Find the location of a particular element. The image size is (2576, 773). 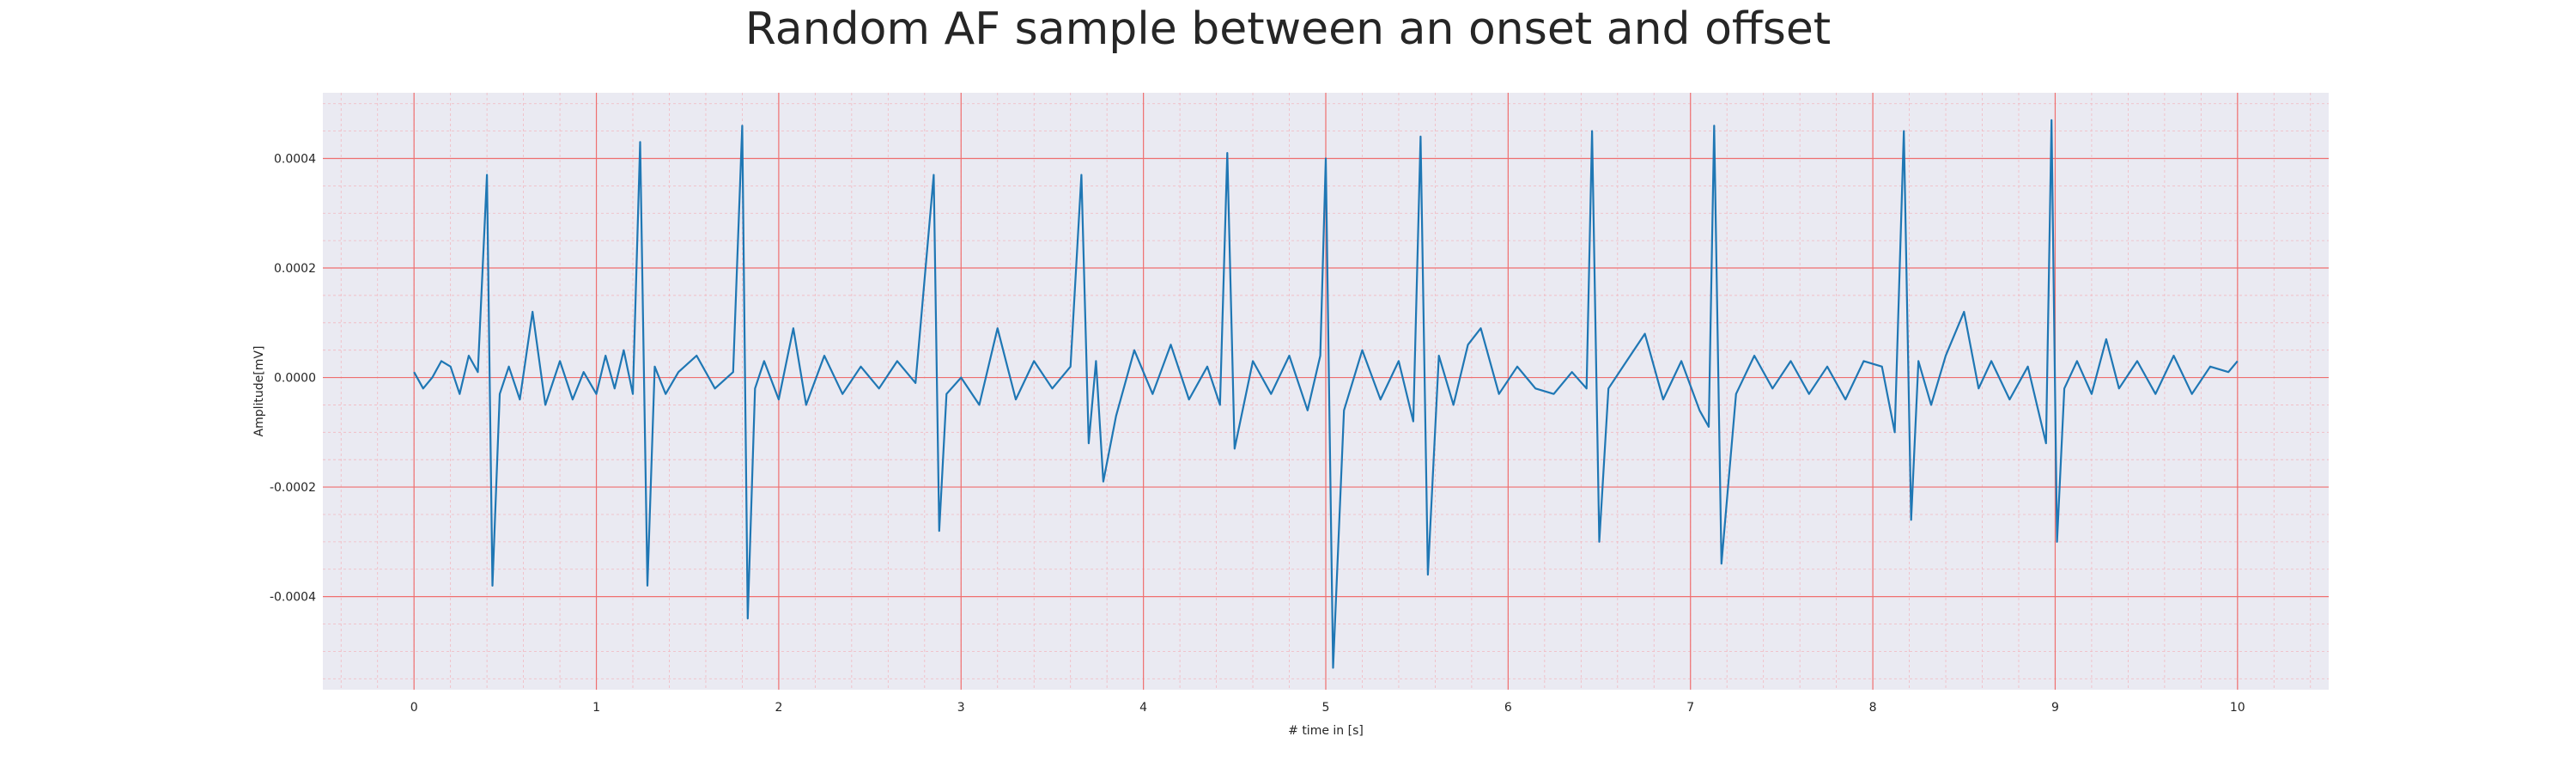

x-tick-label: 6 is located at coordinates (1508, 708).